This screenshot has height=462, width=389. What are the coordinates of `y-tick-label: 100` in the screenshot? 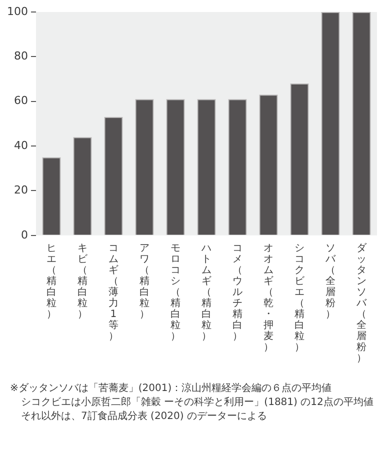 It's located at (17, 11).